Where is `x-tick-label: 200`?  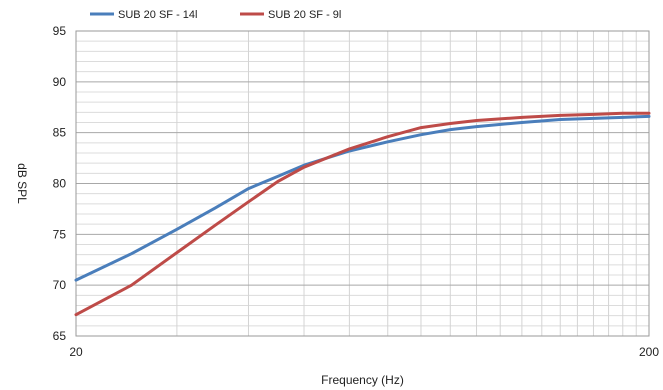
x-tick-label: 200 is located at coordinates (649, 352).